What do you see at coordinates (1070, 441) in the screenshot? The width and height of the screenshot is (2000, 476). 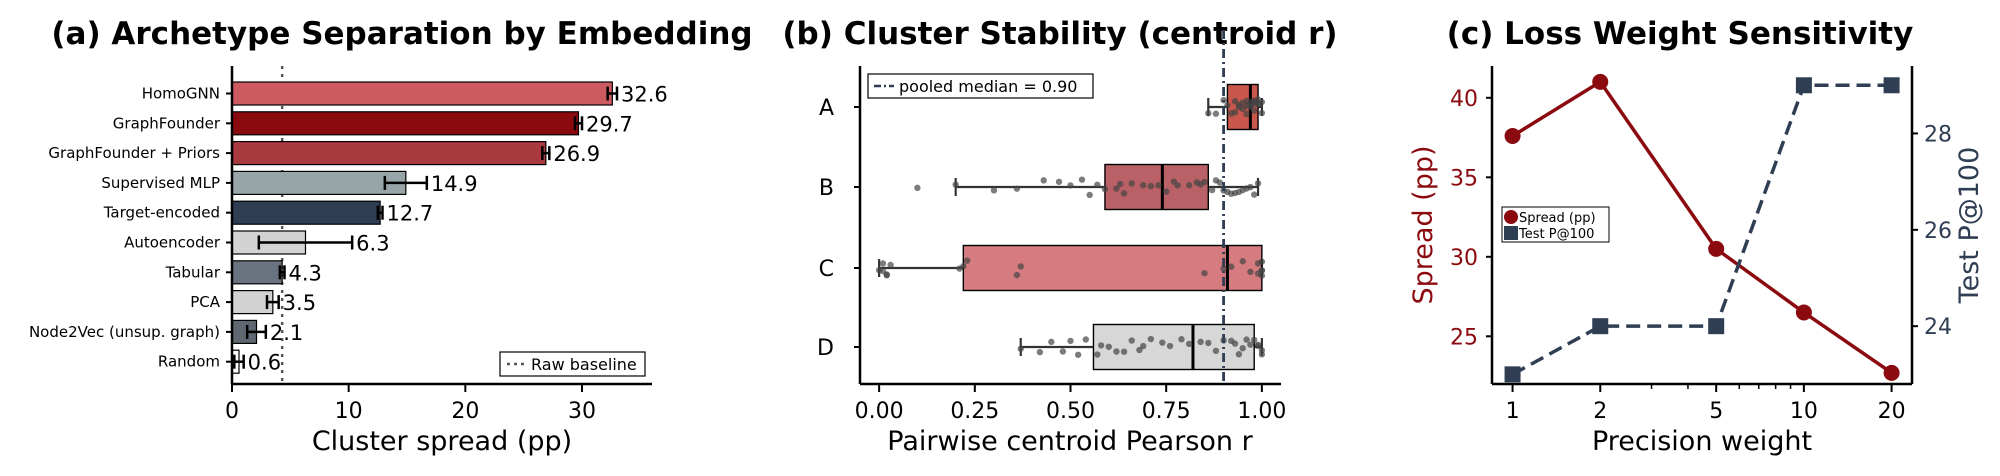 I see `x-axis-label: Pairwise centroid Pearson r` at bounding box center [1070, 441].